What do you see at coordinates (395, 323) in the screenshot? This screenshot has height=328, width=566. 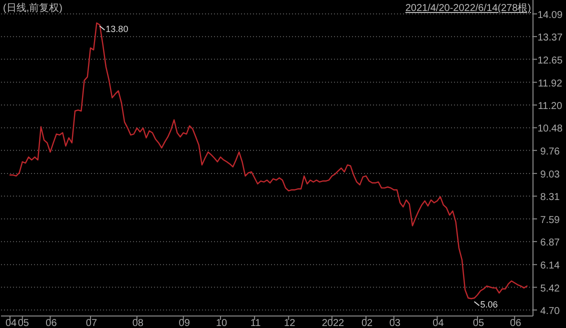 I see `x-tick-label: 03` at bounding box center [395, 323].